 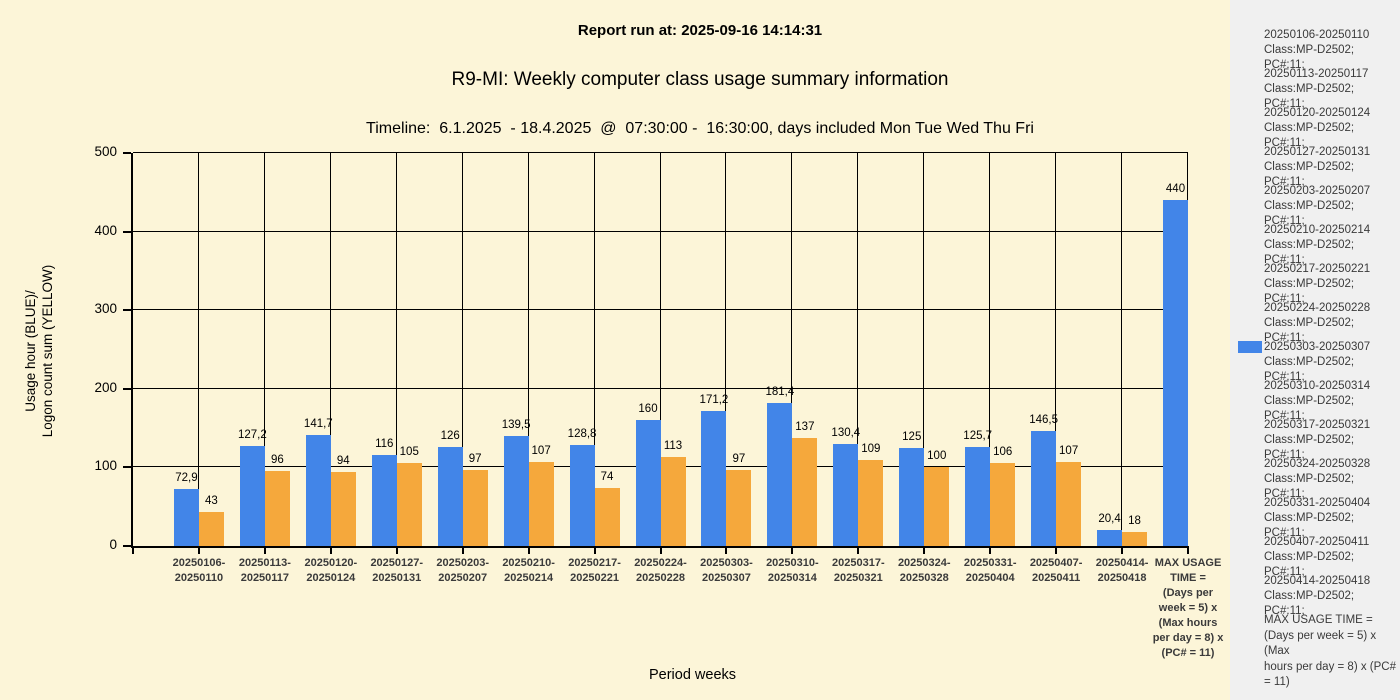 I want to click on y-tick-label: 500, so click(x=105, y=151).